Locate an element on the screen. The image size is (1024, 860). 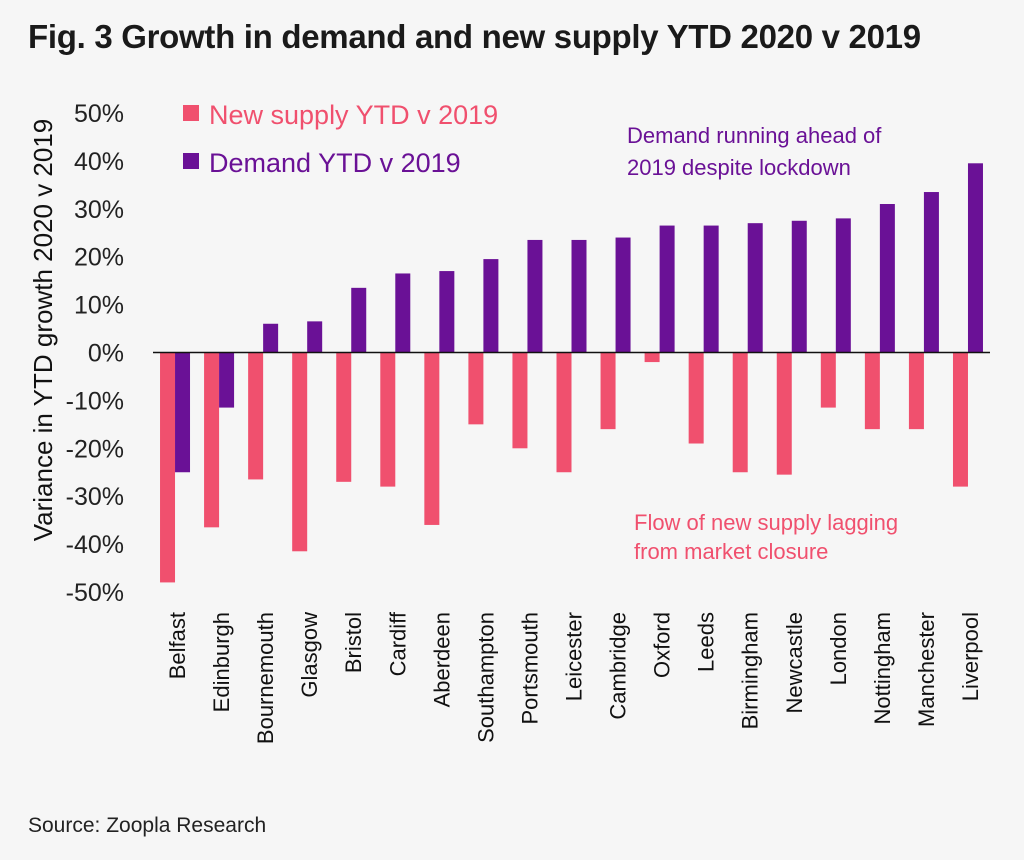
annotation-supply-line-2: from market closure is located at coordinates (731, 551).